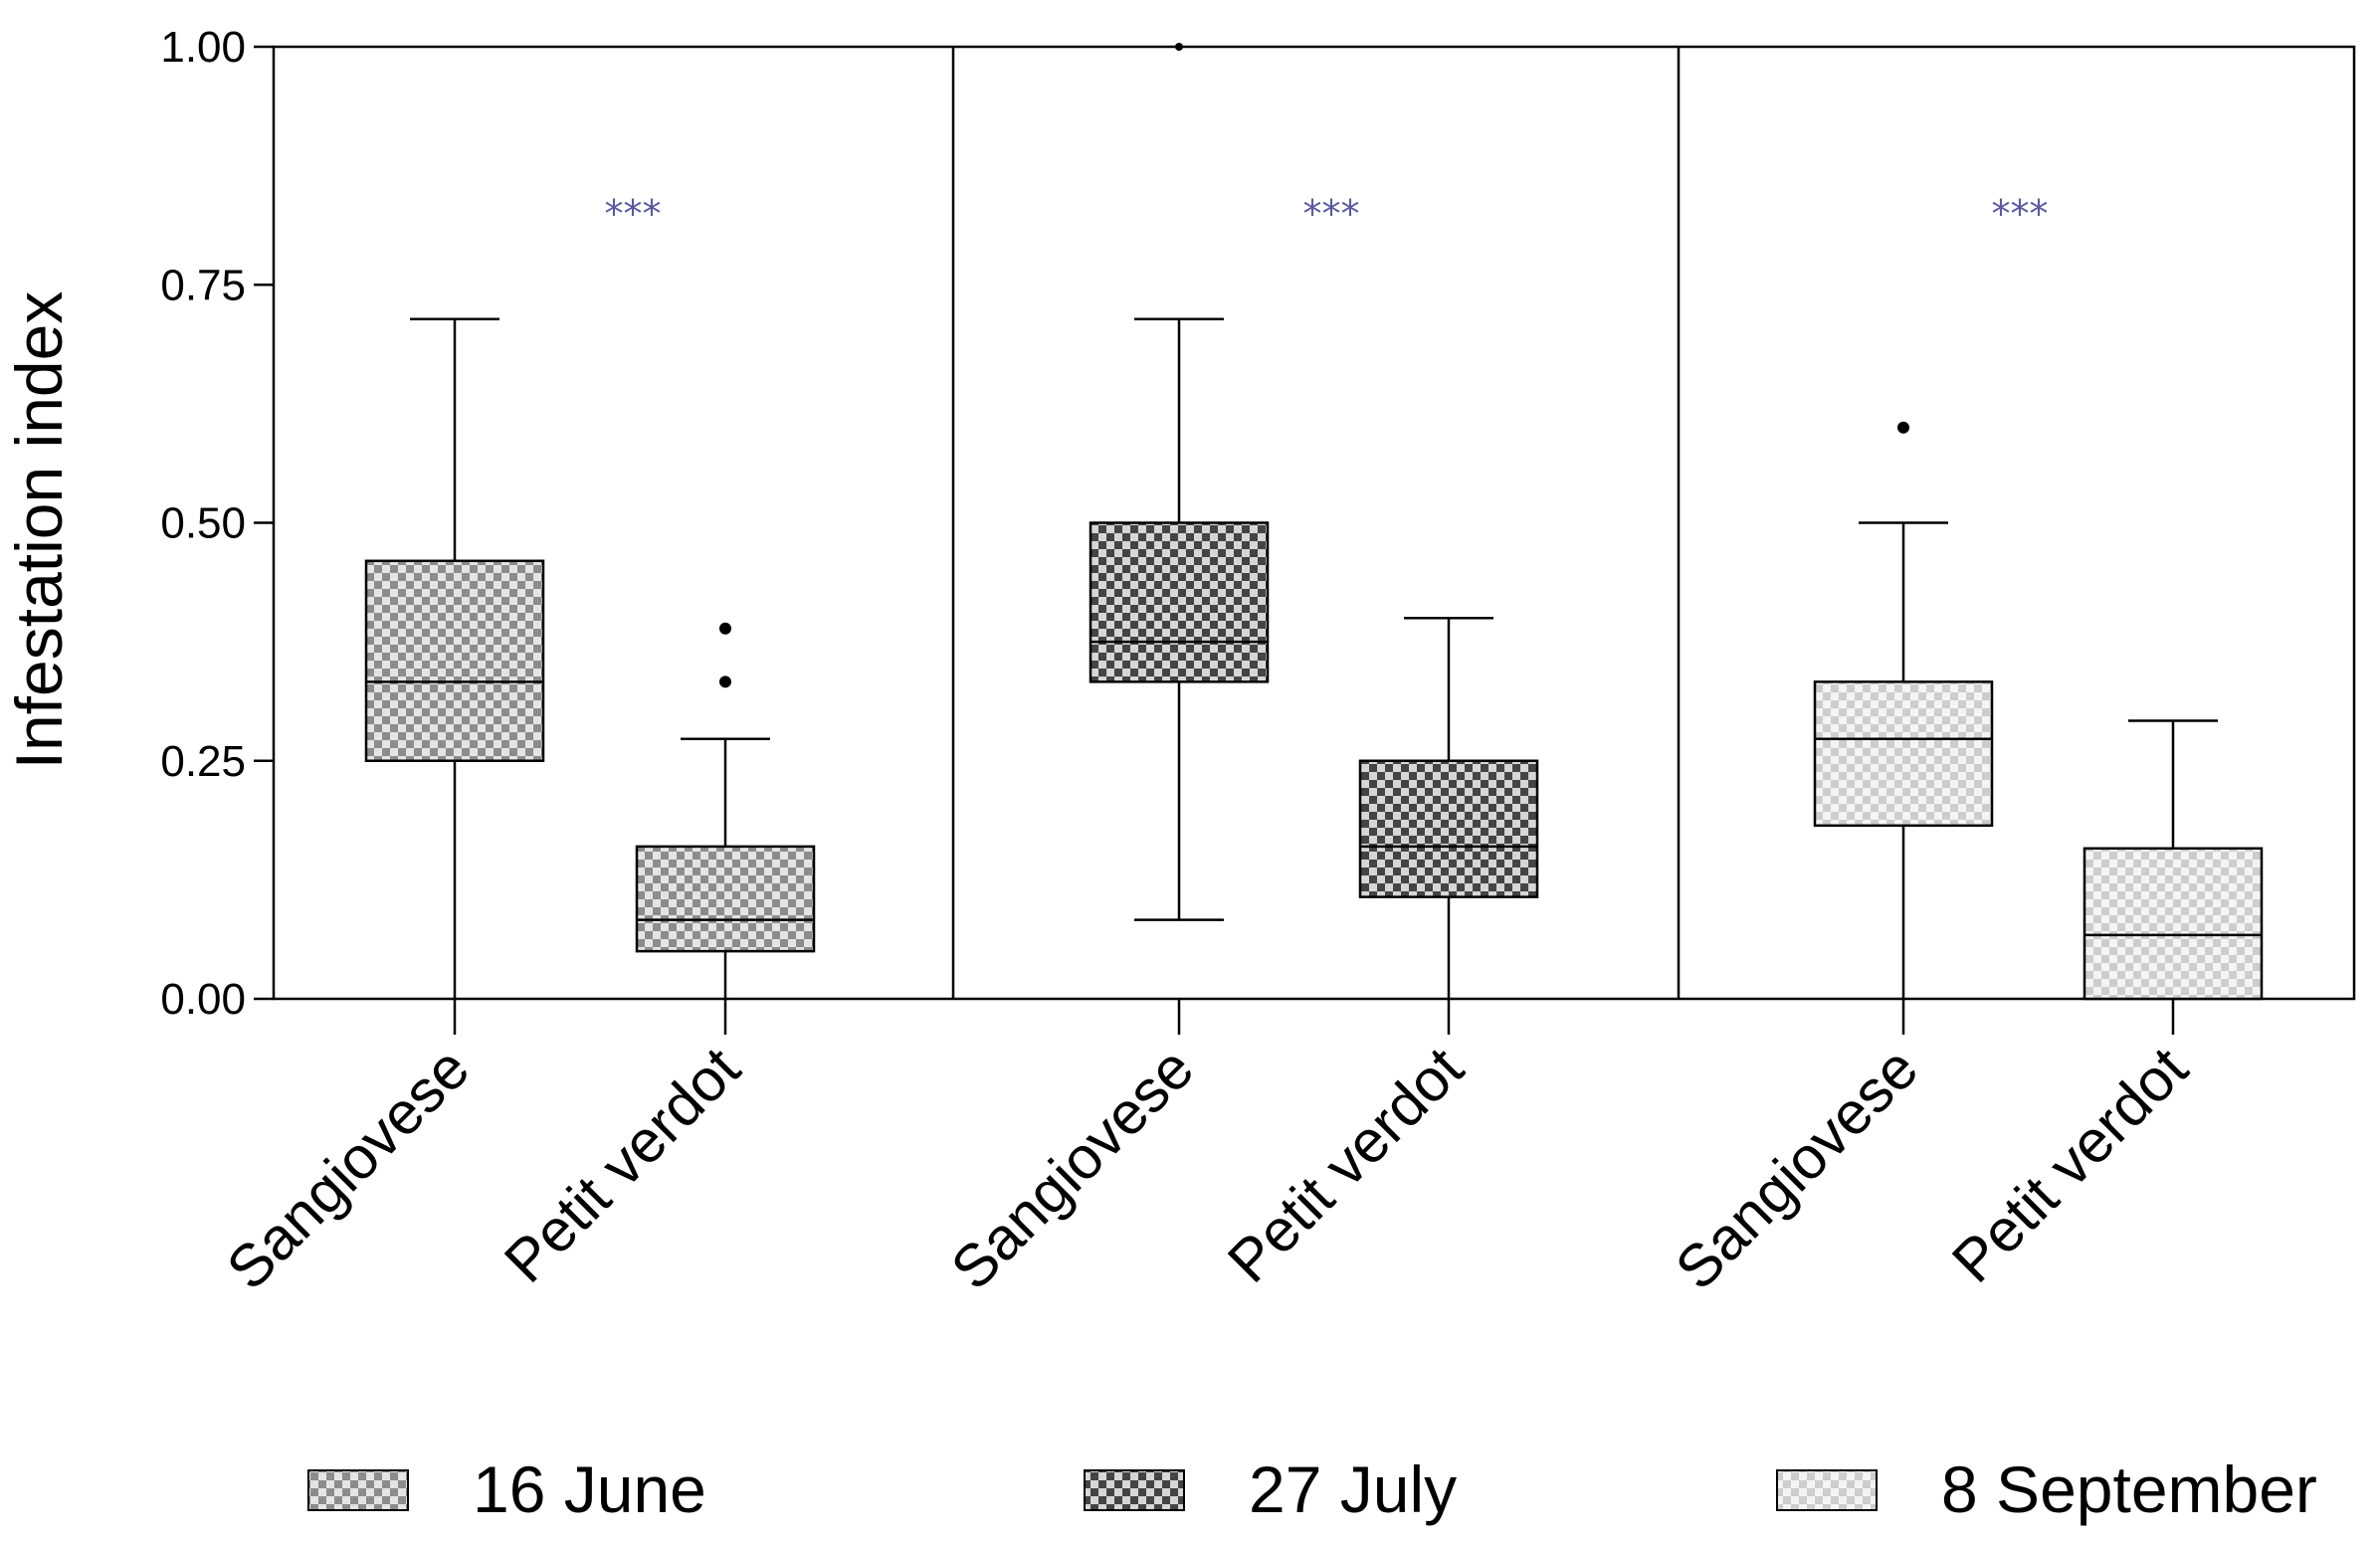  Describe the element at coordinates (203, 285) in the screenshot. I see `y-tick-label: 0.75` at that location.